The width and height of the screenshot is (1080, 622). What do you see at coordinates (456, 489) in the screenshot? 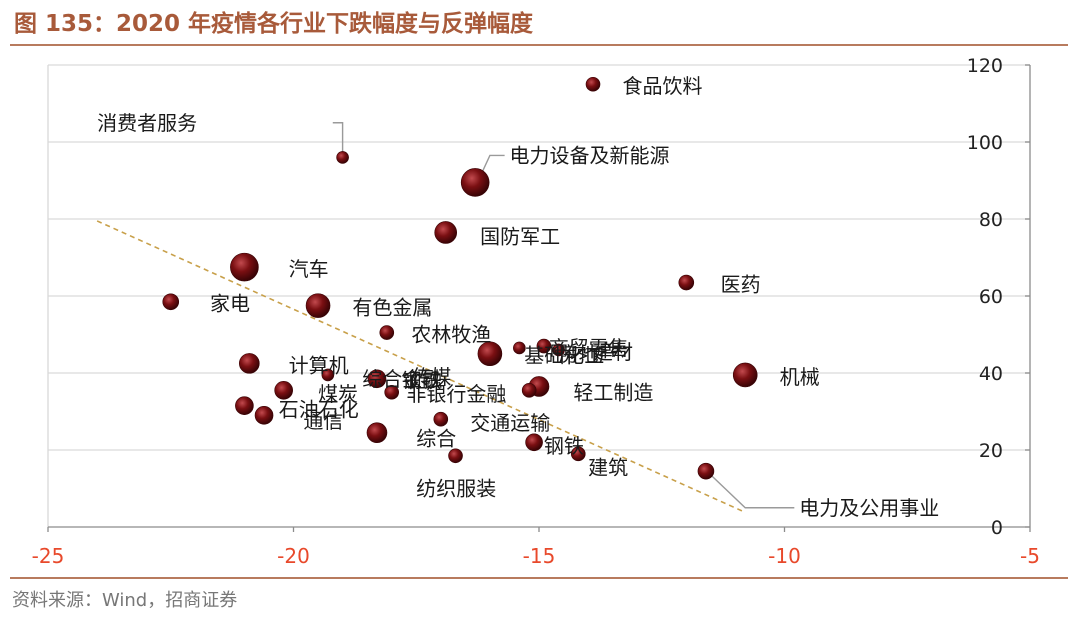
I see `point-label: 纺织服装` at bounding box center [456, 489].